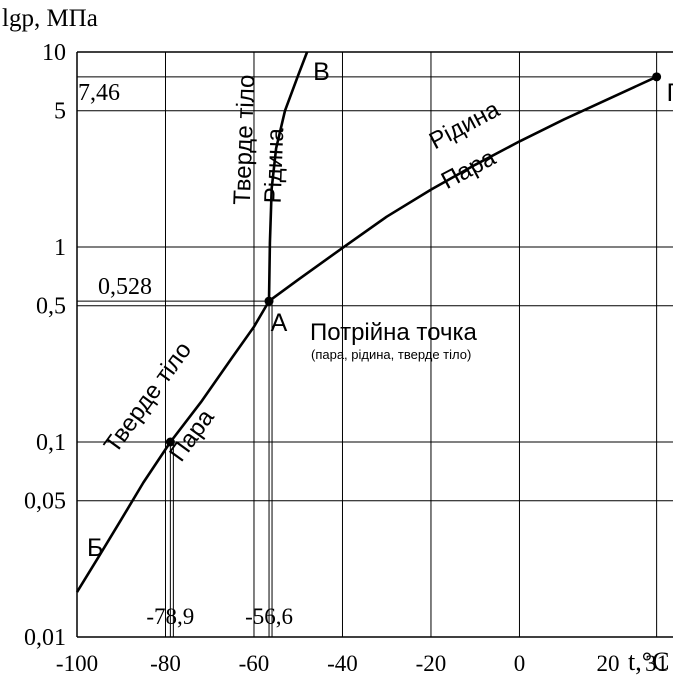 The height and width of the screenshot is (676, 673). What do you see at coordinates (245, 139) in the screenshot?
I see `region-label: Тверде тіло` at bounding box center [245, 139].